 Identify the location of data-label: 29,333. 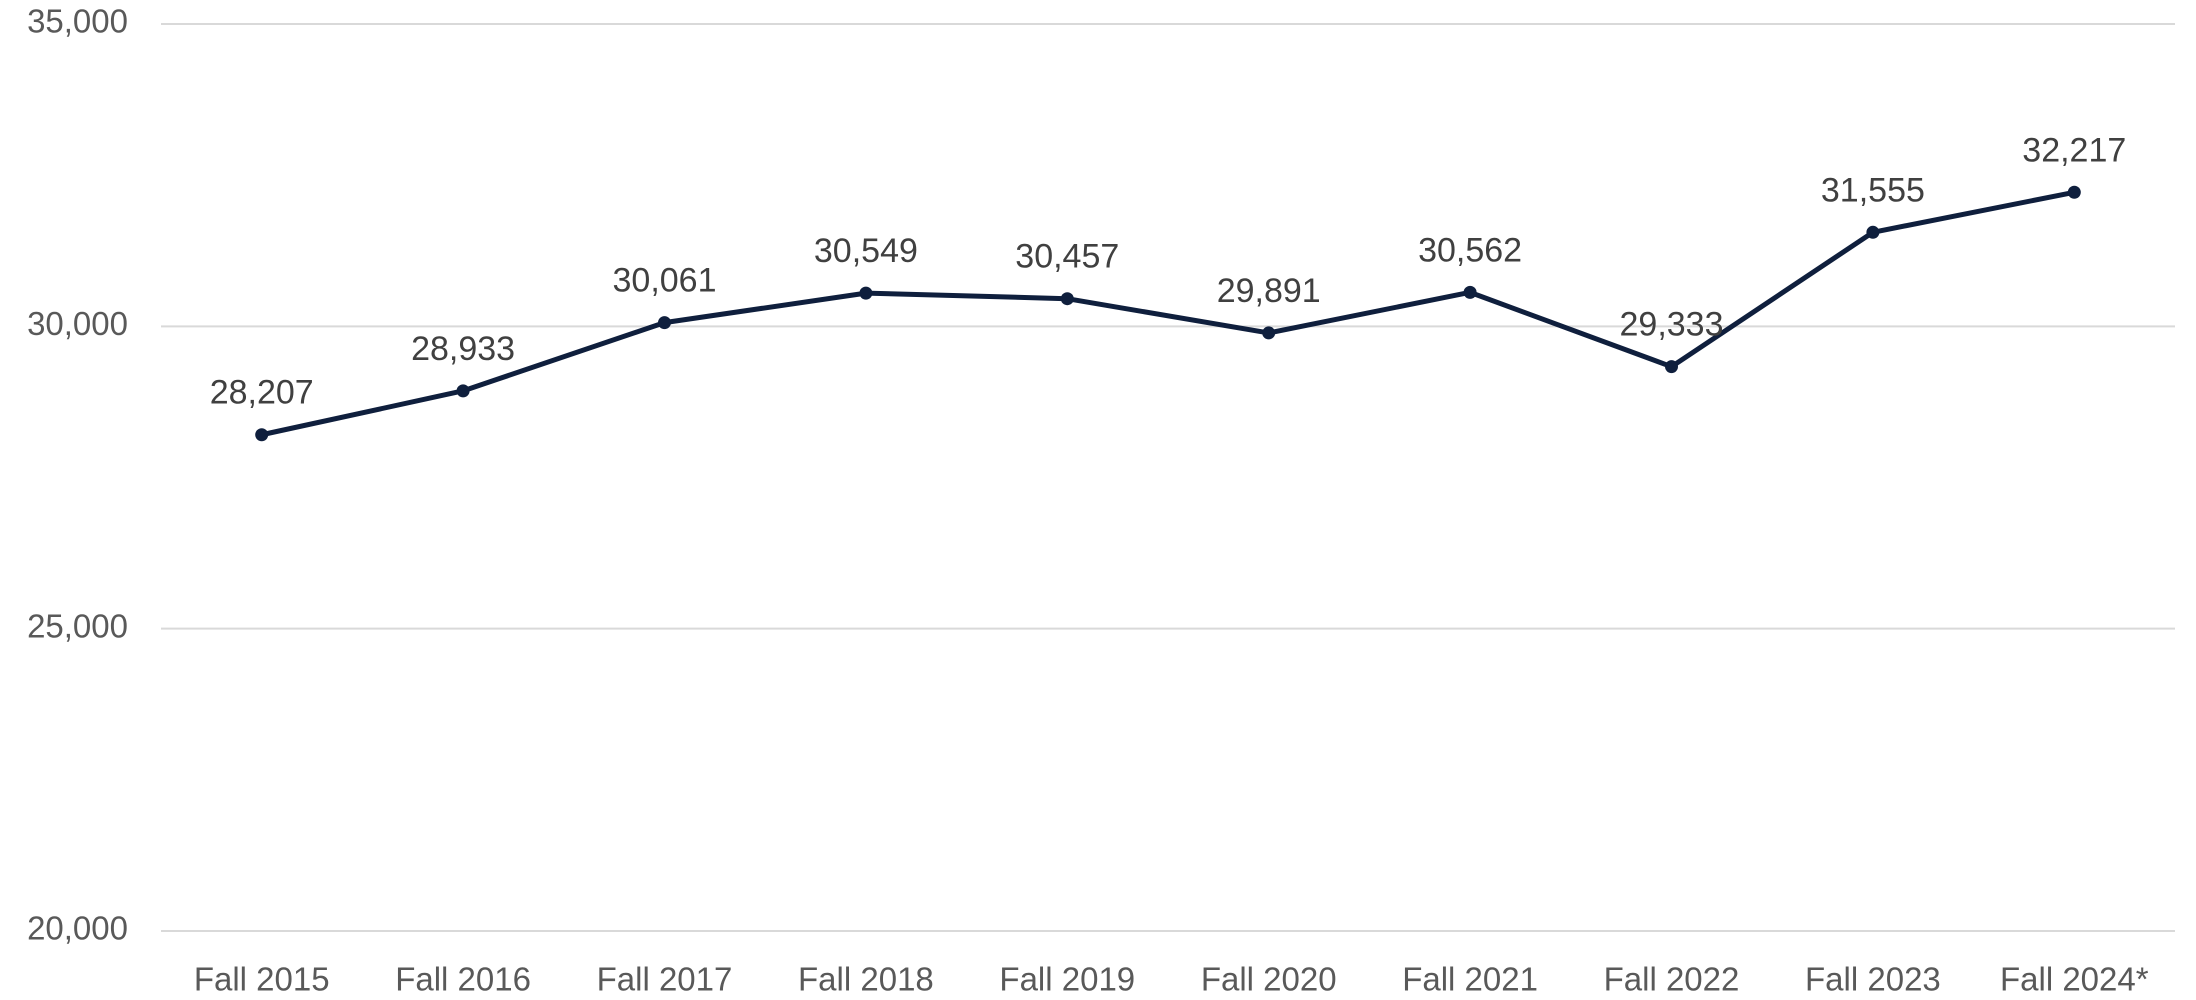
(1672, 325).